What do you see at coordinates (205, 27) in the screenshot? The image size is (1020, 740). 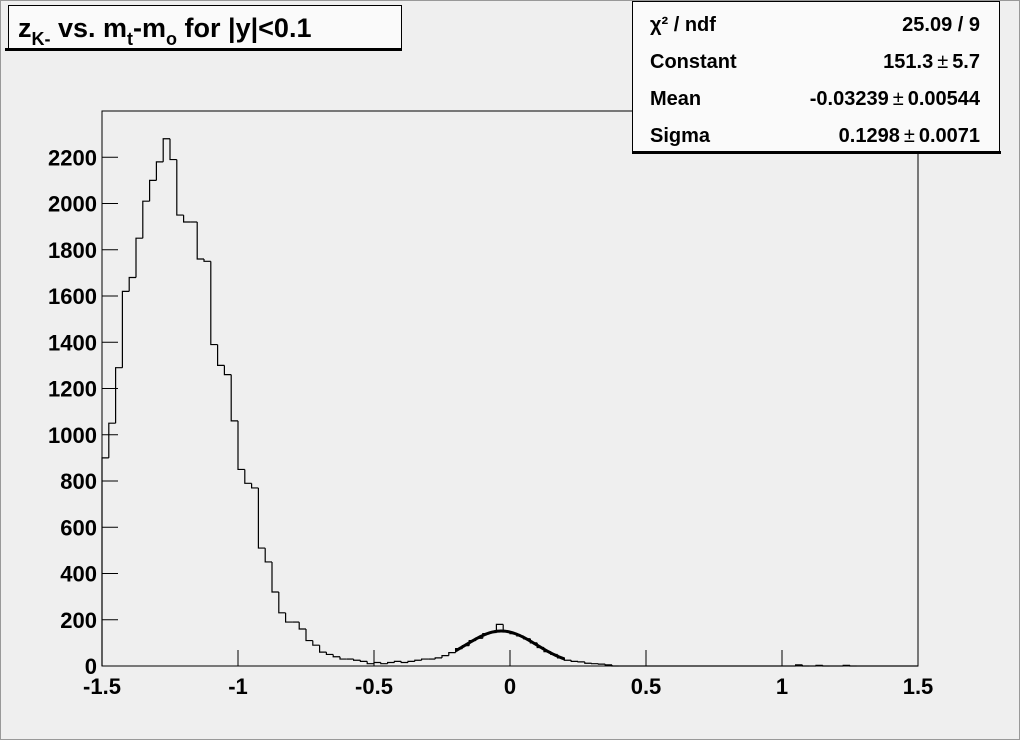 I see `title-box` at bounding box center [205, 27].